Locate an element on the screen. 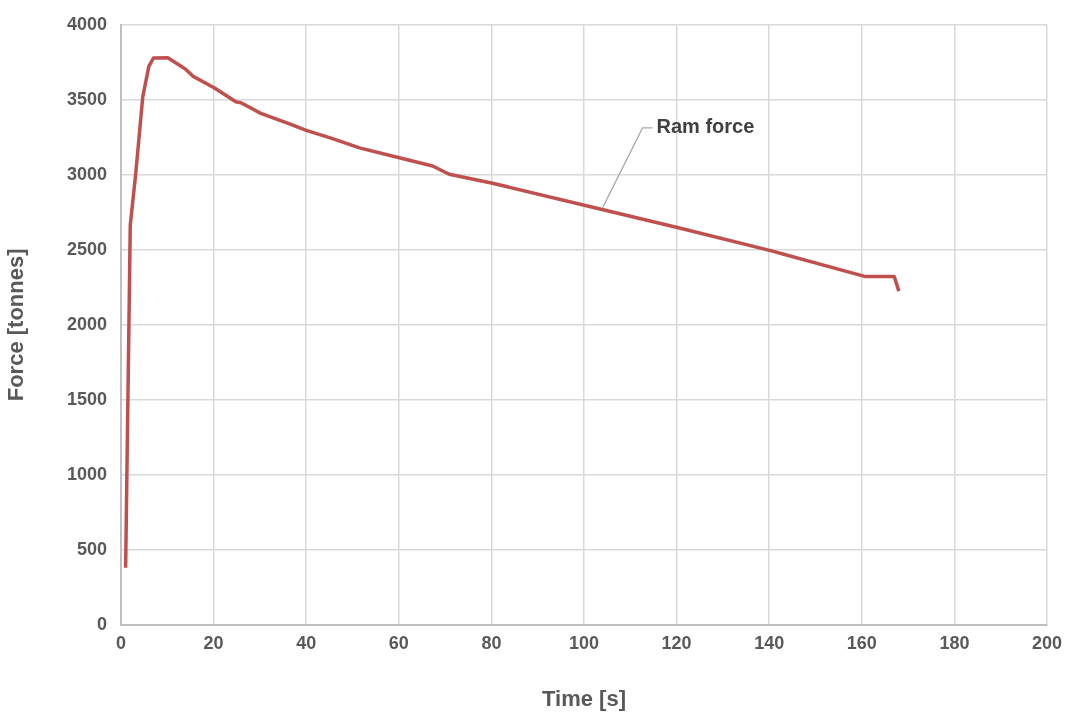  y-tick-label: 2500 is located at coordinates (86, 248).